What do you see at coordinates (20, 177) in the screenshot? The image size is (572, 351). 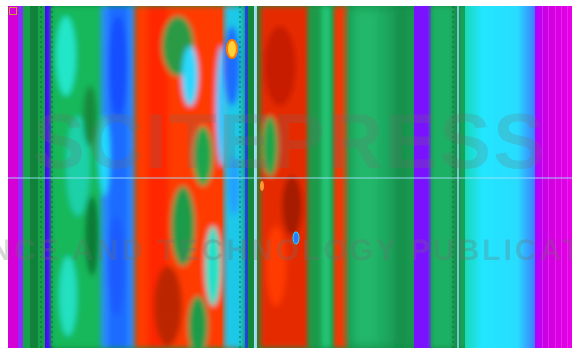 I see `band-violet-left` at bounding box center [20, 177].